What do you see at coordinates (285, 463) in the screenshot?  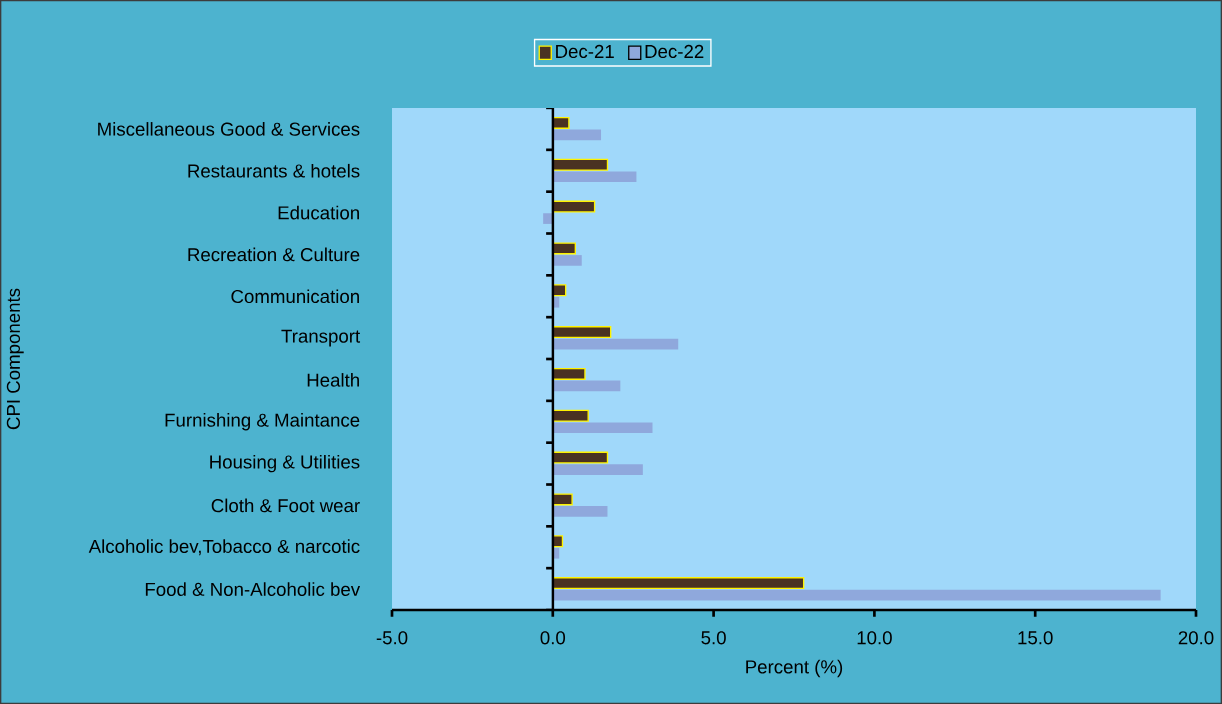 I see `y-tick-label: Housing & Utilities` at bounding box center [285, 463].